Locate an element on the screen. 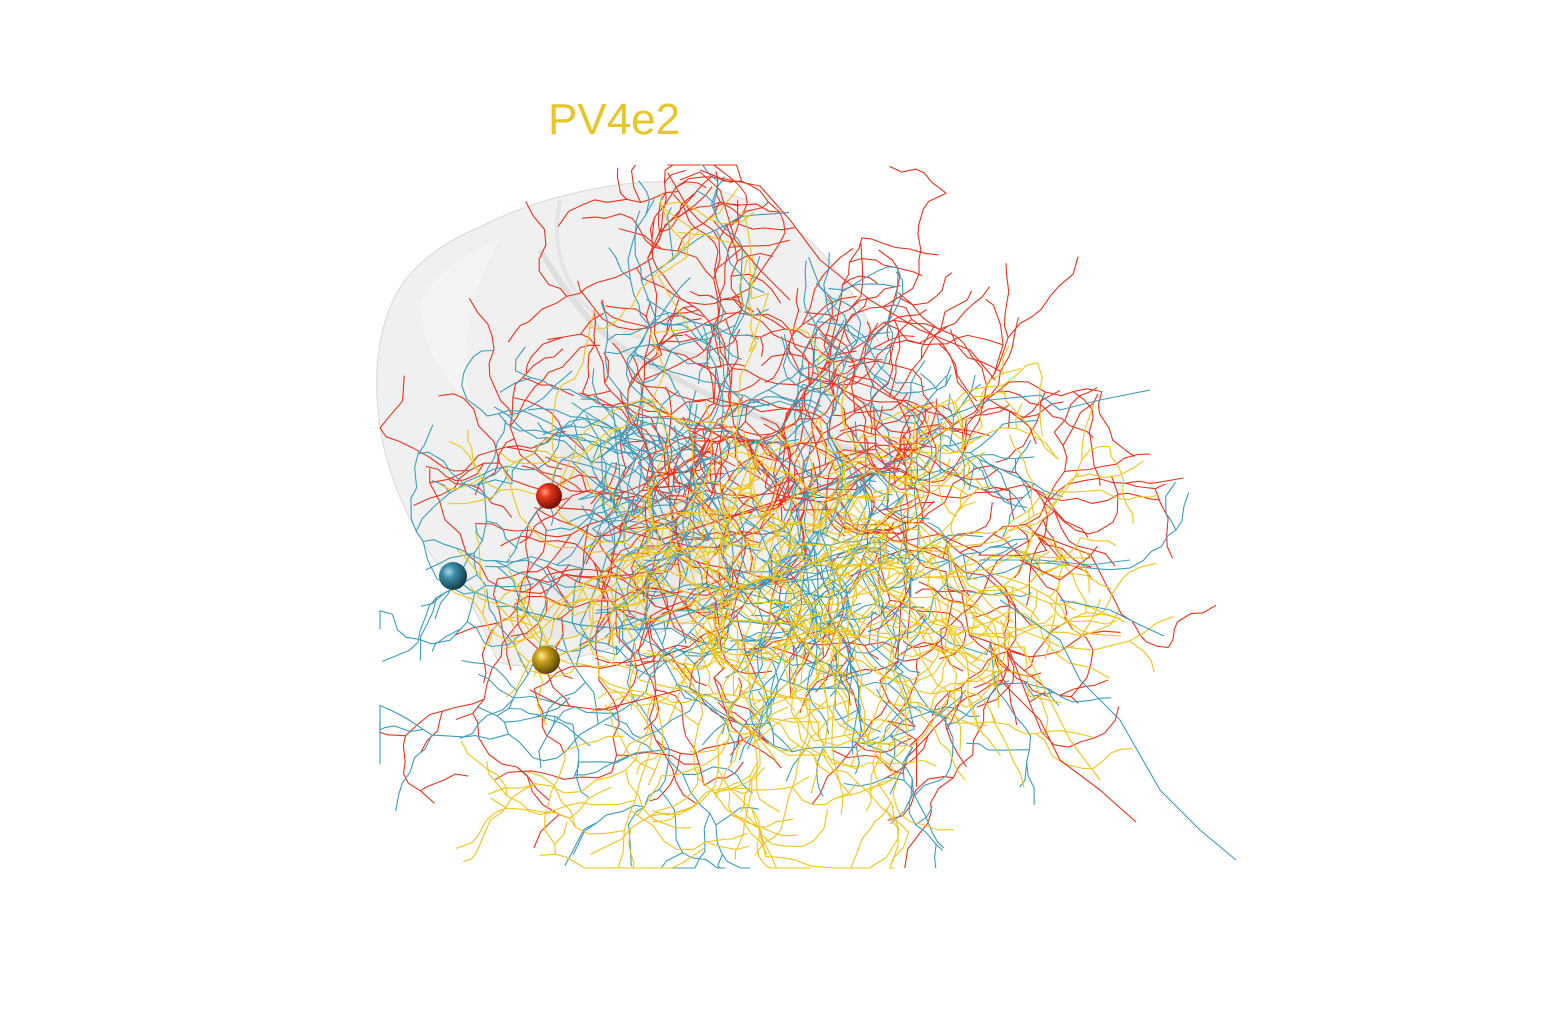 Image resolution: width=1556 pixels, height=1013 pixels. neuron-red-projection-branch is located at coordinates (990, 368).